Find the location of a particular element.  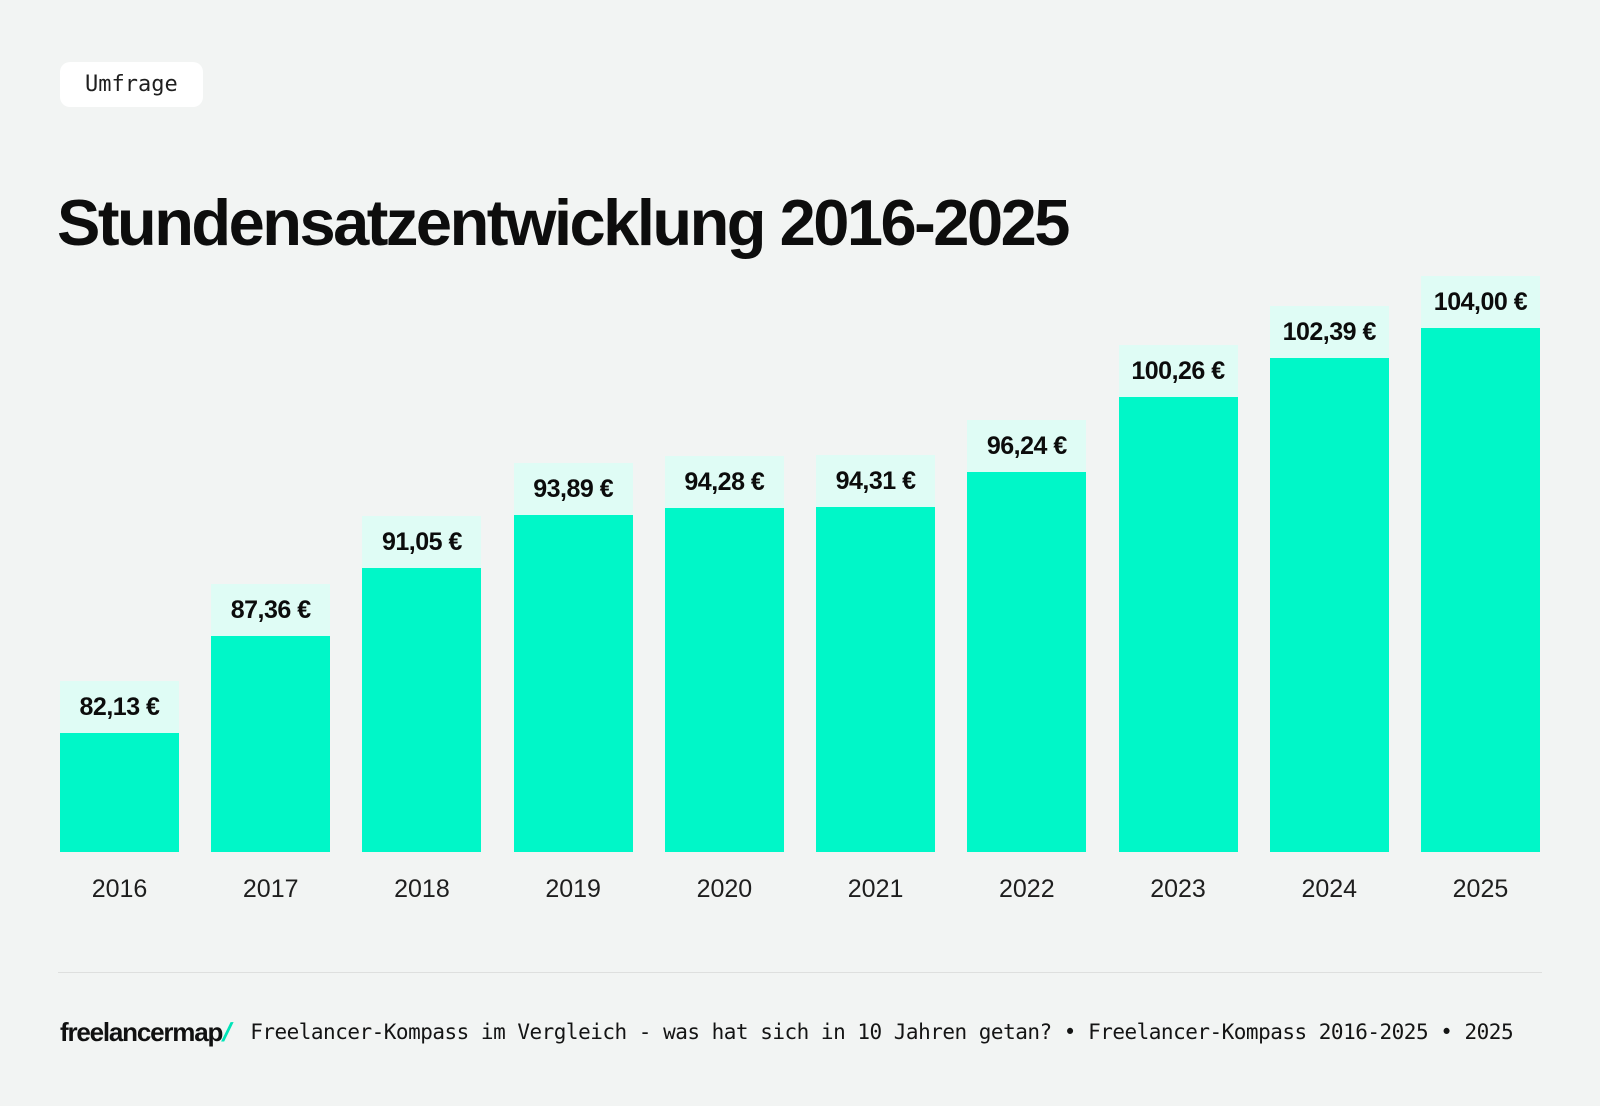

value-chip: 96,24 € is located at coordinates (1027, 446).